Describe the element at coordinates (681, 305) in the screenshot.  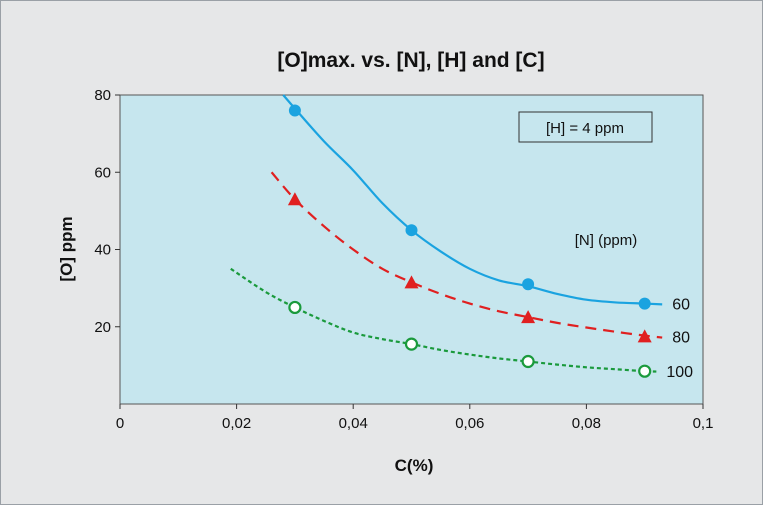
I see `series-label: 60` at that location.